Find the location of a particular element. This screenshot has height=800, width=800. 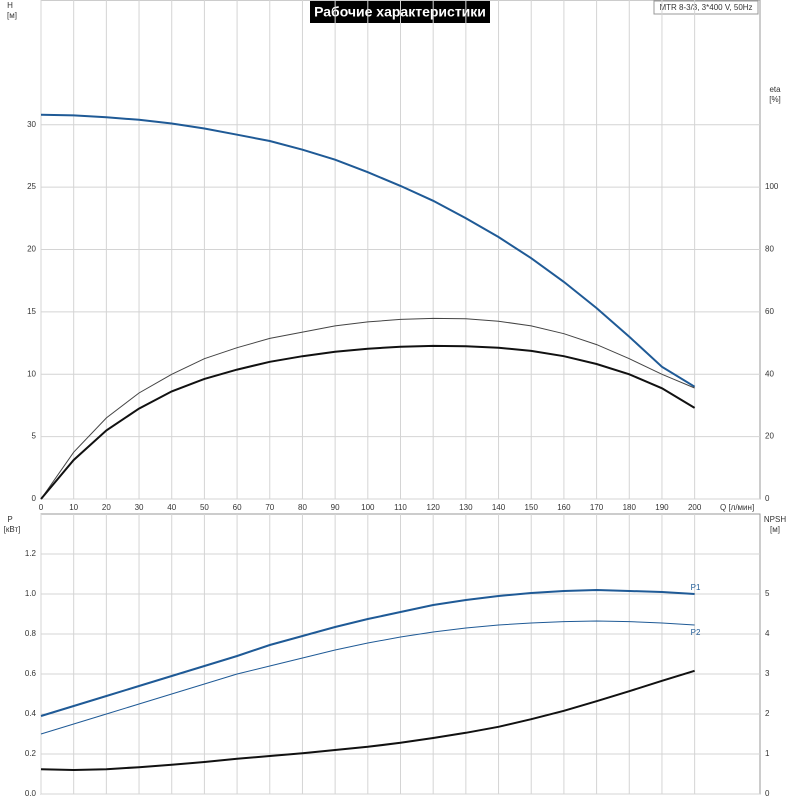

y2-tick-label: 3 is located at coordinates (767, 673).